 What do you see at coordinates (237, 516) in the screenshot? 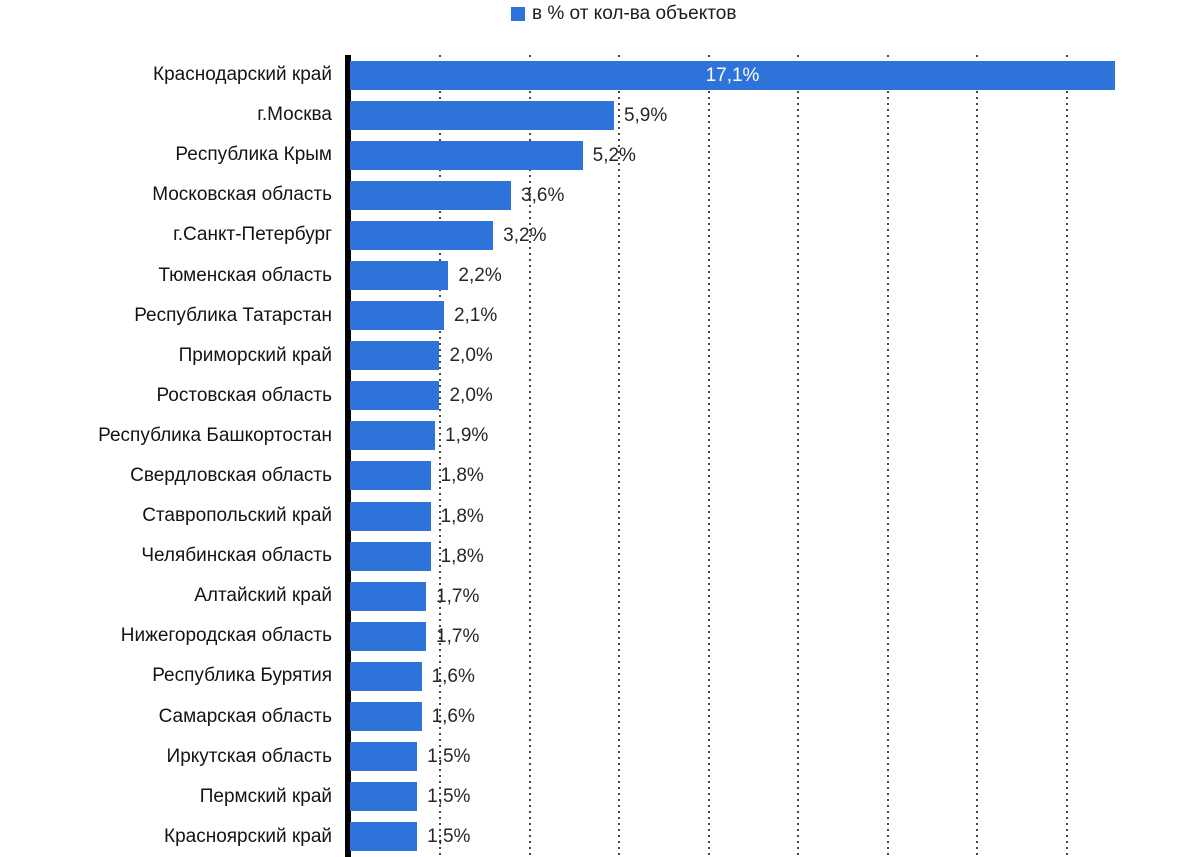
I see `category-label: Ставропольский край` at bounding box center [237, 516].